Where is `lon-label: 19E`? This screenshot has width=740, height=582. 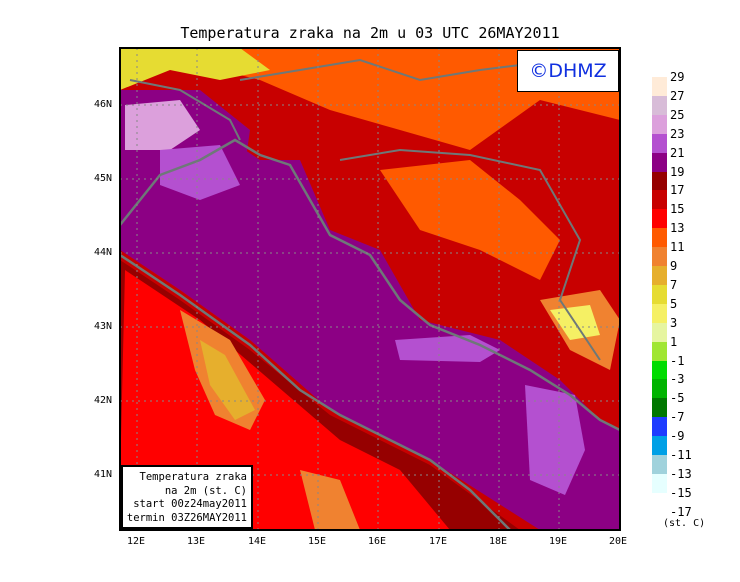 lon-label: 19E is located at coordinates (558, 541).